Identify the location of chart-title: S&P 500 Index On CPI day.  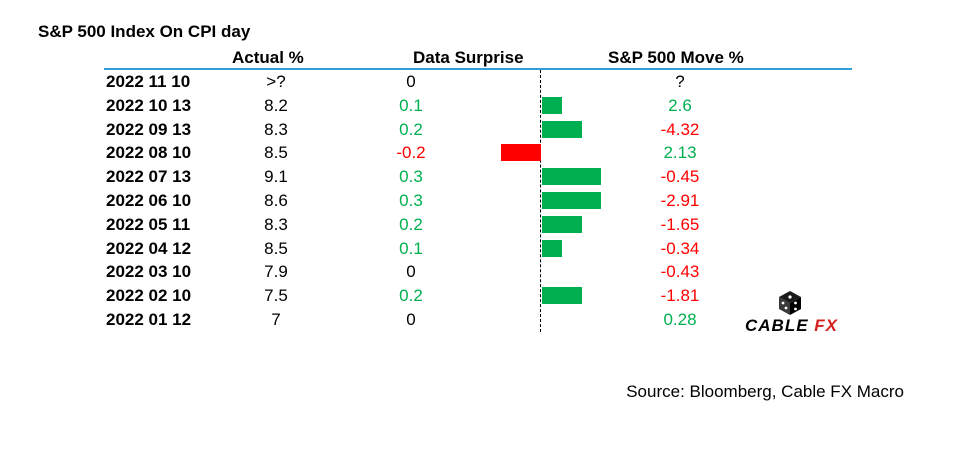
(144, 31).